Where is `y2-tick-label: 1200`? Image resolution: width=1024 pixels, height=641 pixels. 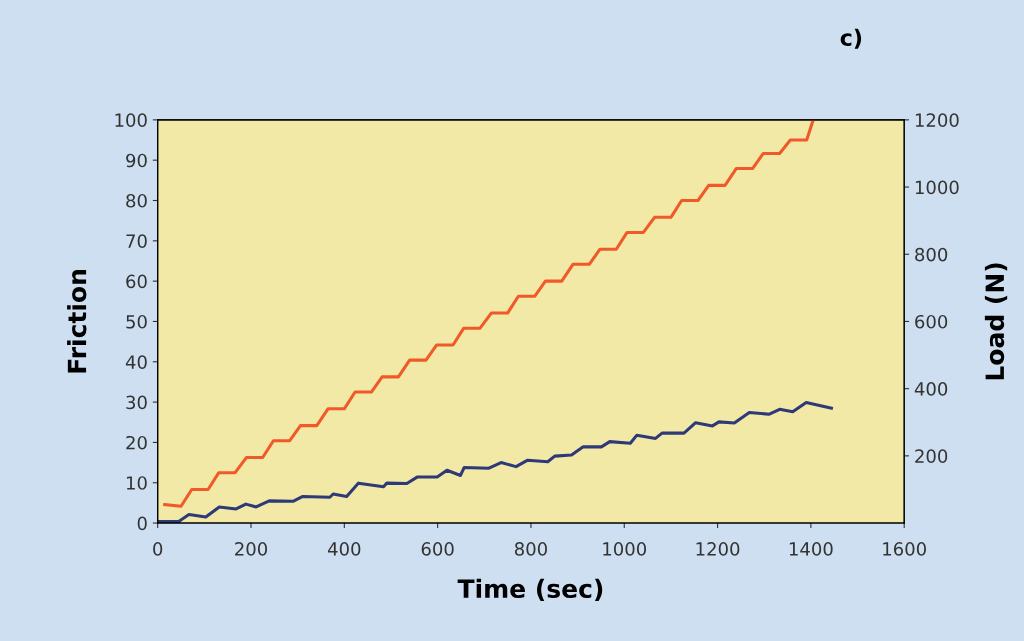 y2-tick-label: 1200 is located at coordinates (937, 120).